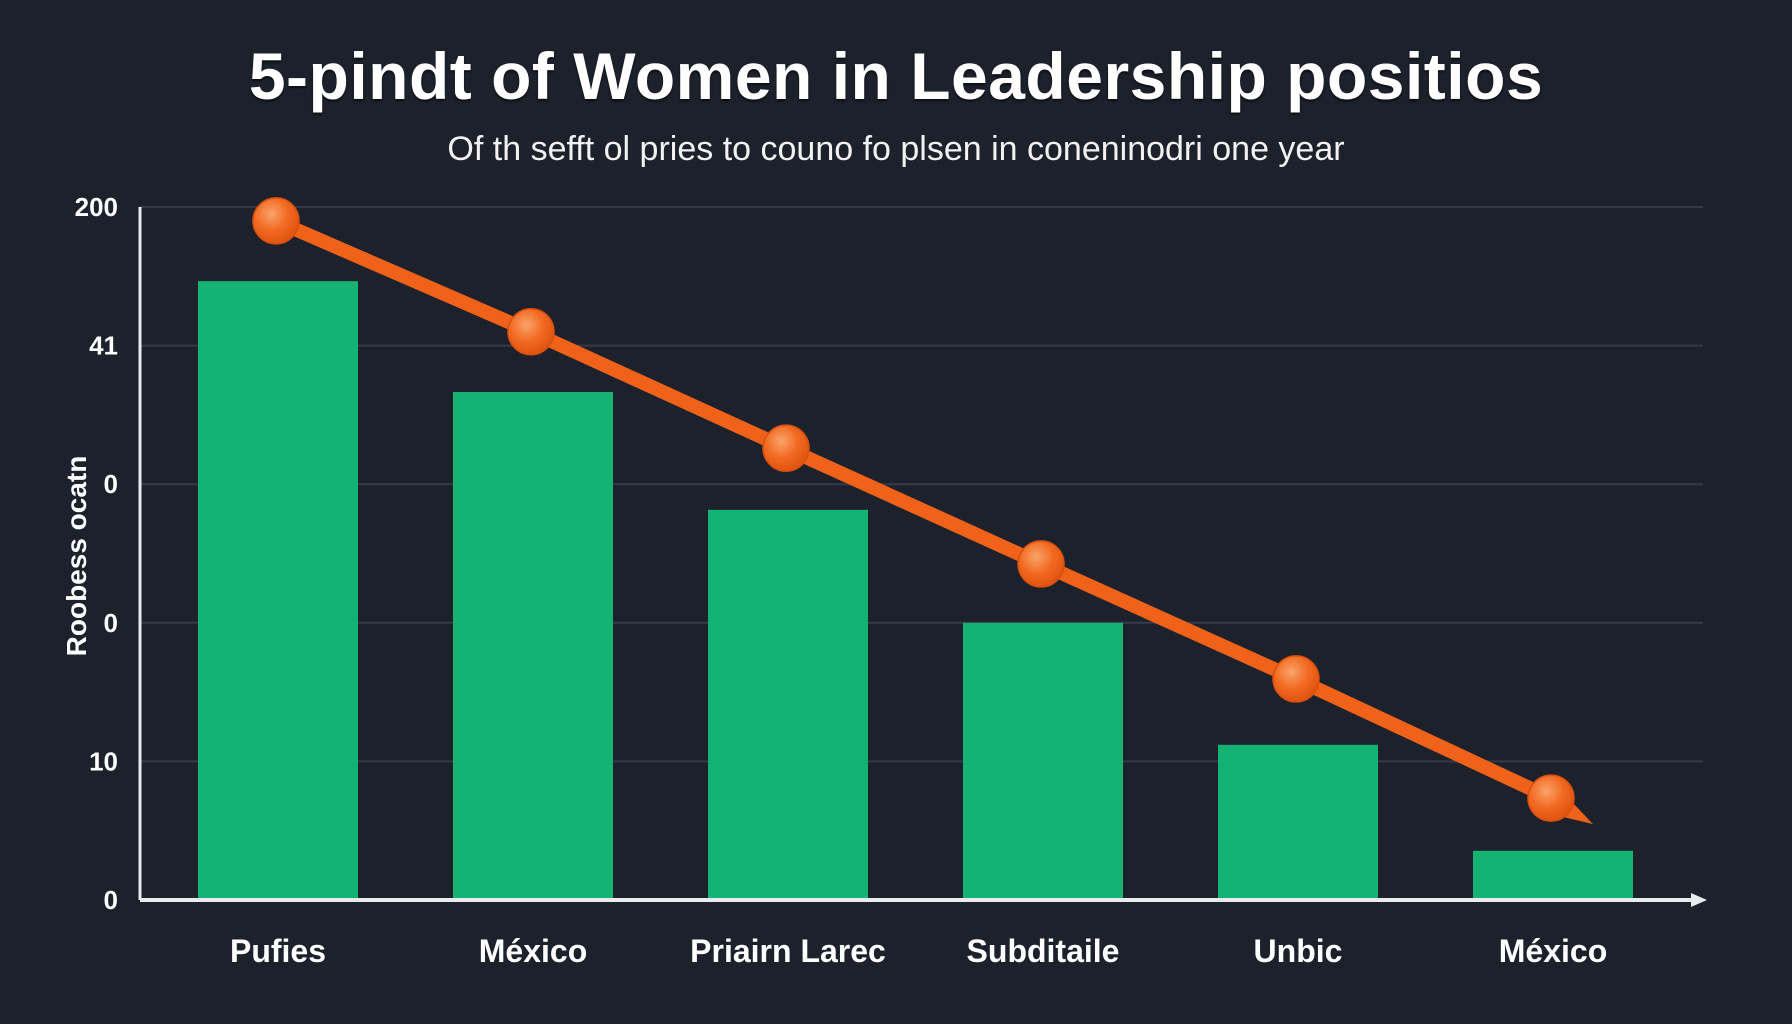 This screenshot has width=1792, height=1024. I want to click on x-axis-arrow-icon, so click(1699, 900).